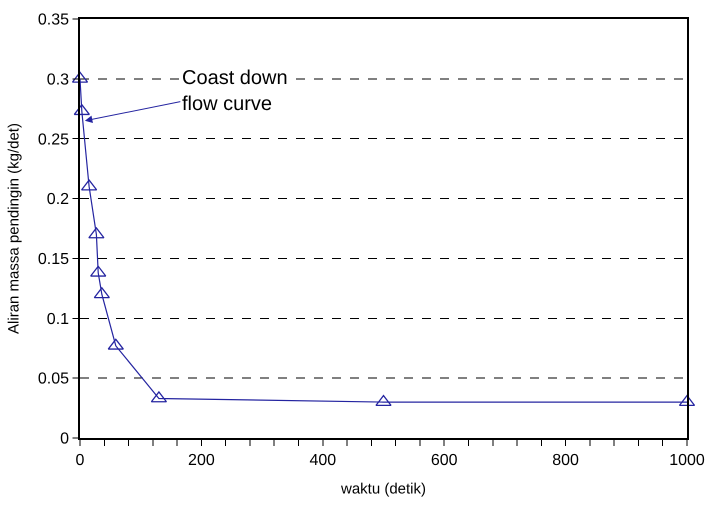  What do you see at coordinates (322, 460) in the screenshot?
I see `x-tick-label: 400` at bounding box center [322, 460].